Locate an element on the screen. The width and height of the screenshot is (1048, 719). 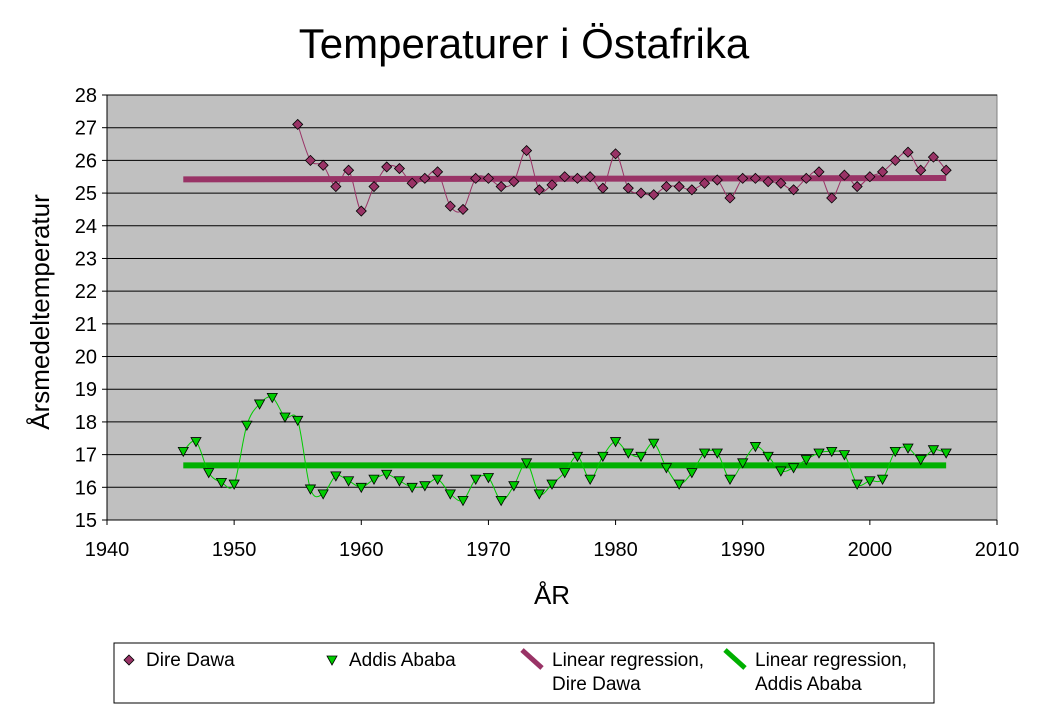
x-tick-label: 1940 is located at coordinates (107, 550).